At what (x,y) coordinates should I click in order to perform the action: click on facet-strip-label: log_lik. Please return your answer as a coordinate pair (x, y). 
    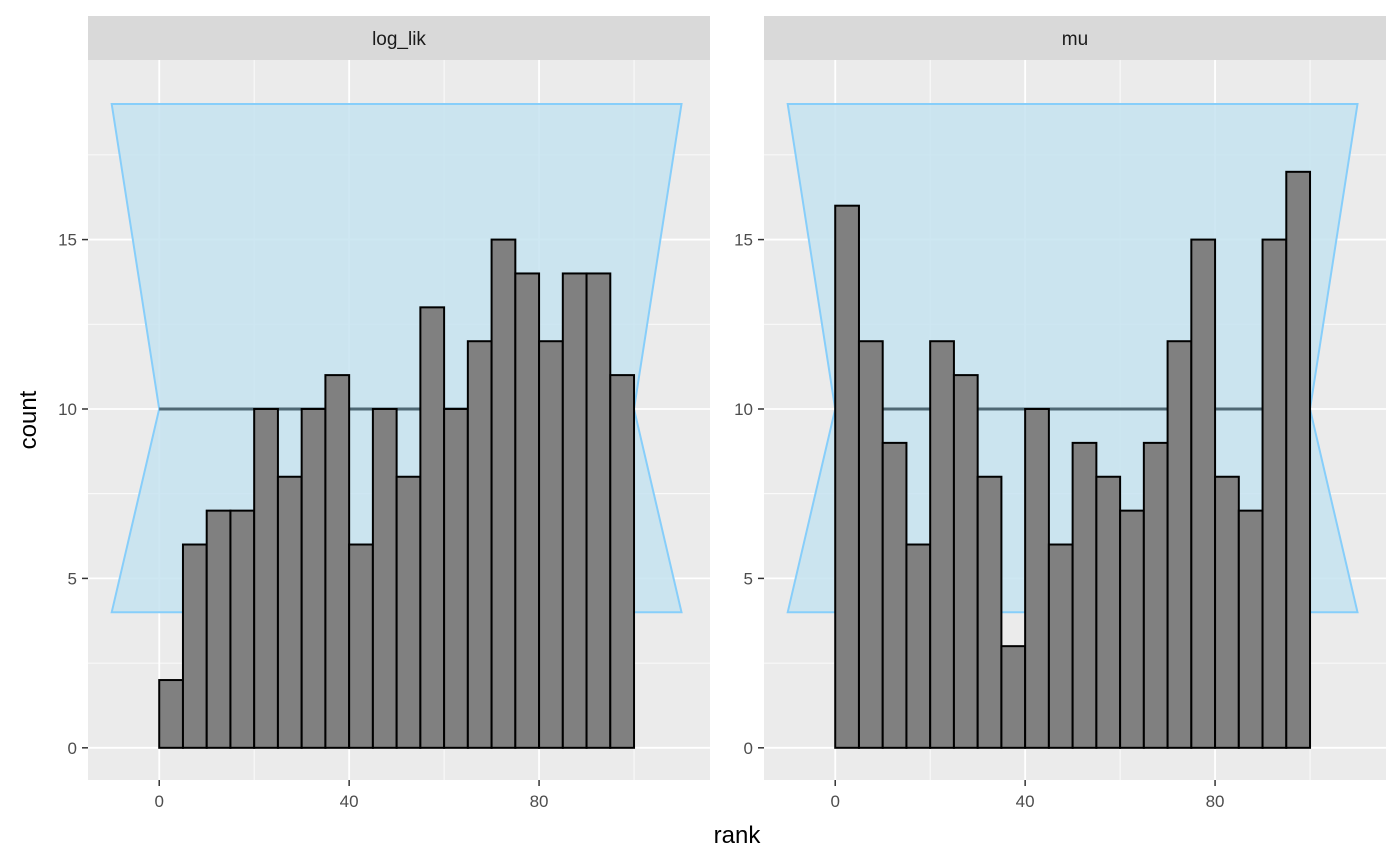
    Looking at the image, I should click on (399, 39).